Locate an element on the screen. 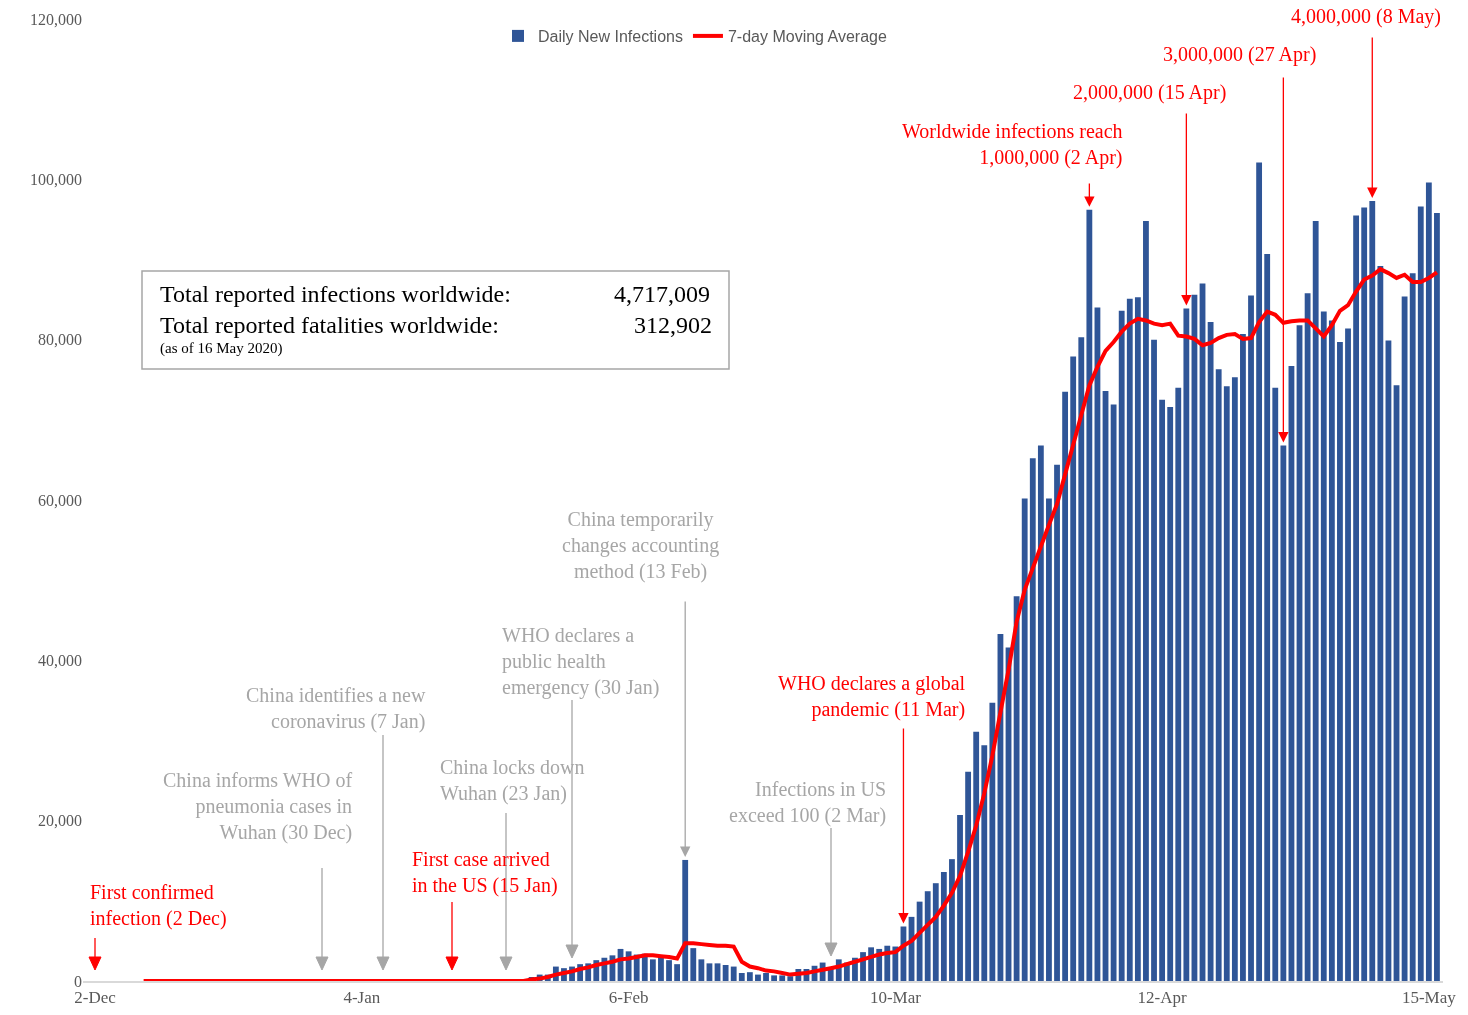  annotation: 312,902 is located at coordinates (673, 325).